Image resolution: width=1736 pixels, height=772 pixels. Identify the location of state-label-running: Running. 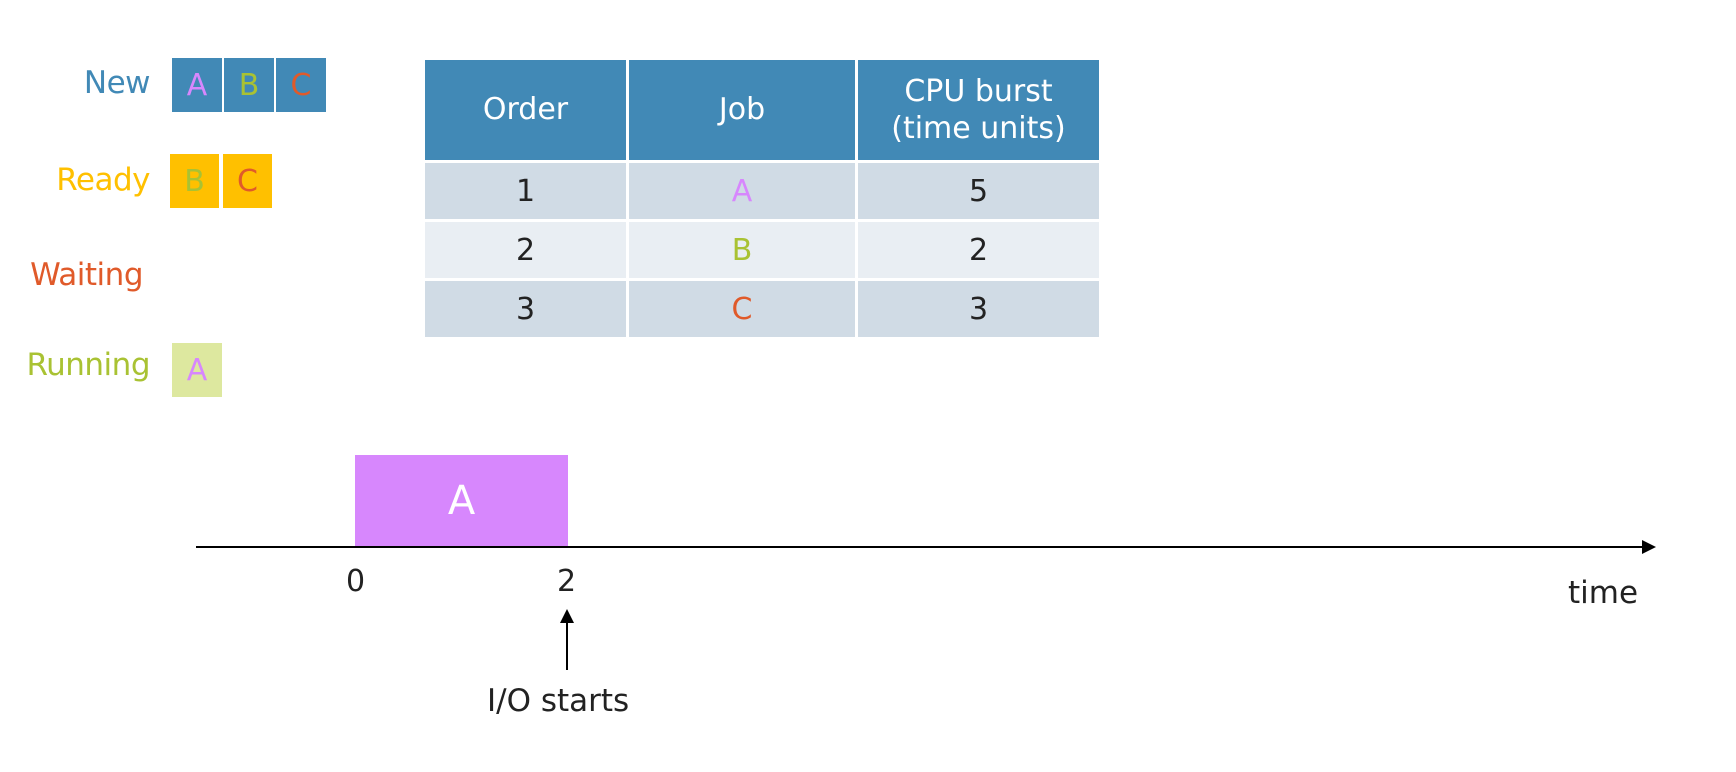
(88, 365).